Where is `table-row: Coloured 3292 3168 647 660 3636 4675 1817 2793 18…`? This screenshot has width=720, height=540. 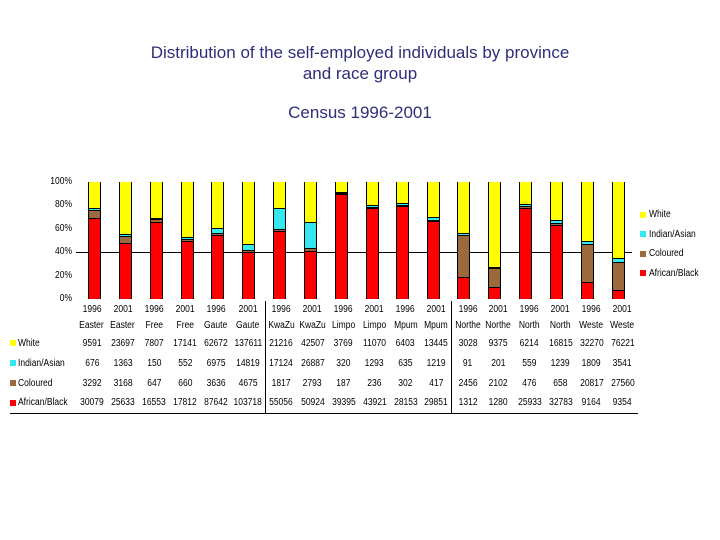
table-row: Coloured 3292 3168 647 660 3636 4675 1817 2793 18… is located at coordinates (324, 383).